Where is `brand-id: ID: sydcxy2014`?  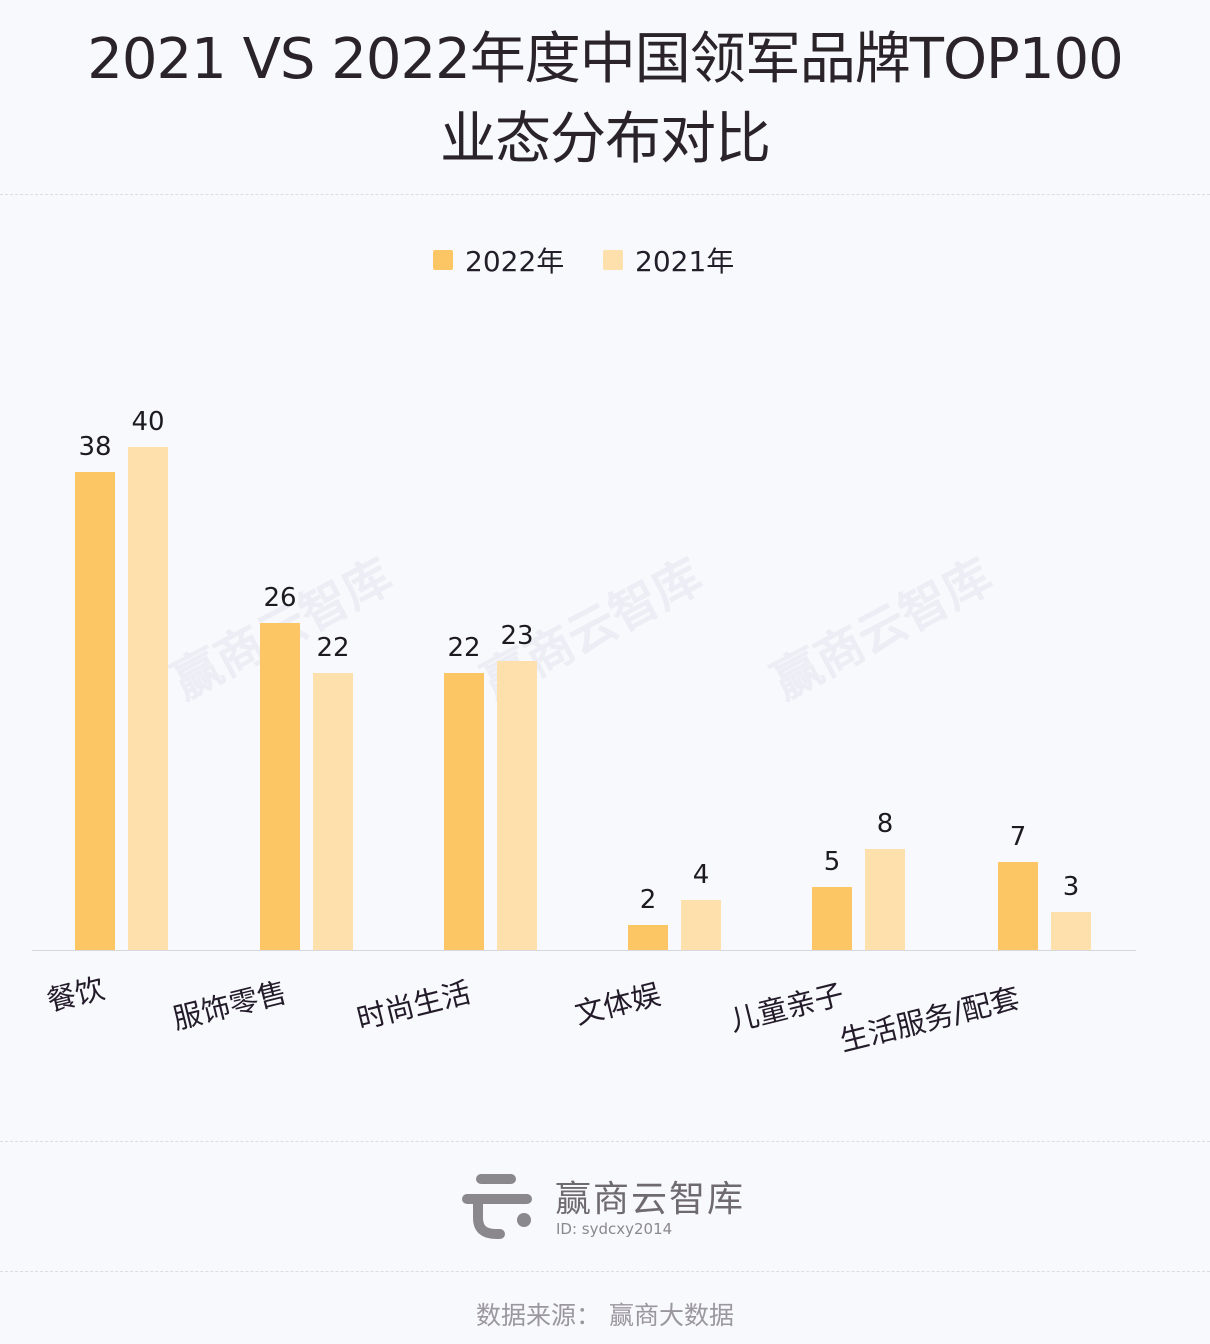 brand-id: ID: sydcxy2014 is located at coordinates (614, 1229).